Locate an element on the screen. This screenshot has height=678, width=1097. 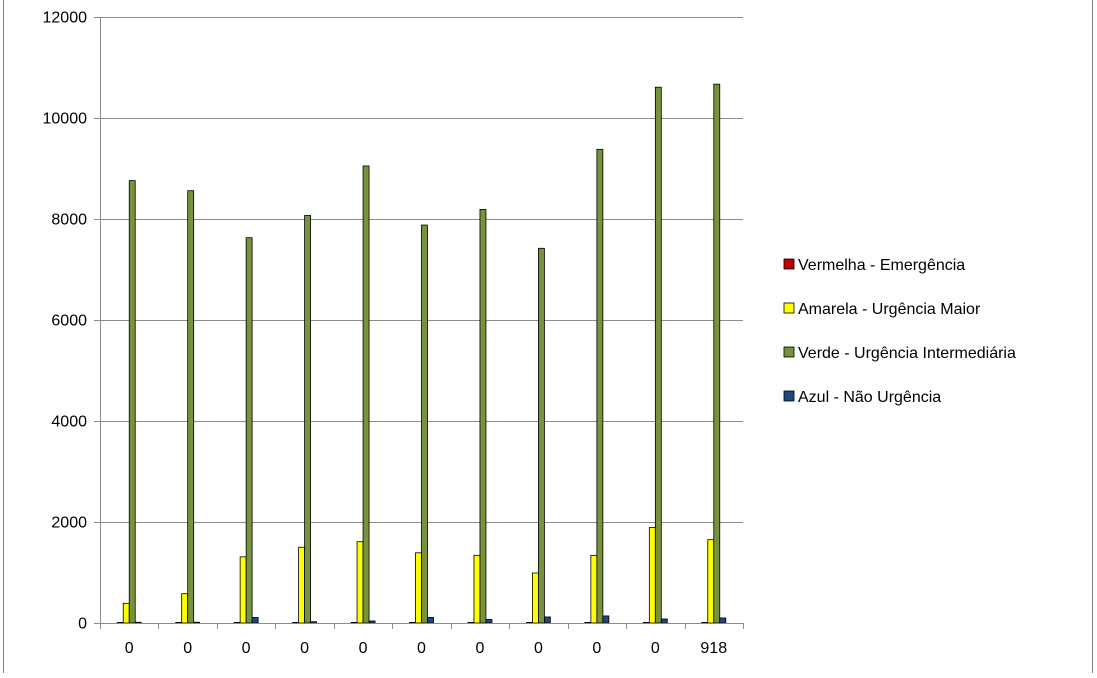
y-tick-label: 8000 is located at coordinates (69, 220).